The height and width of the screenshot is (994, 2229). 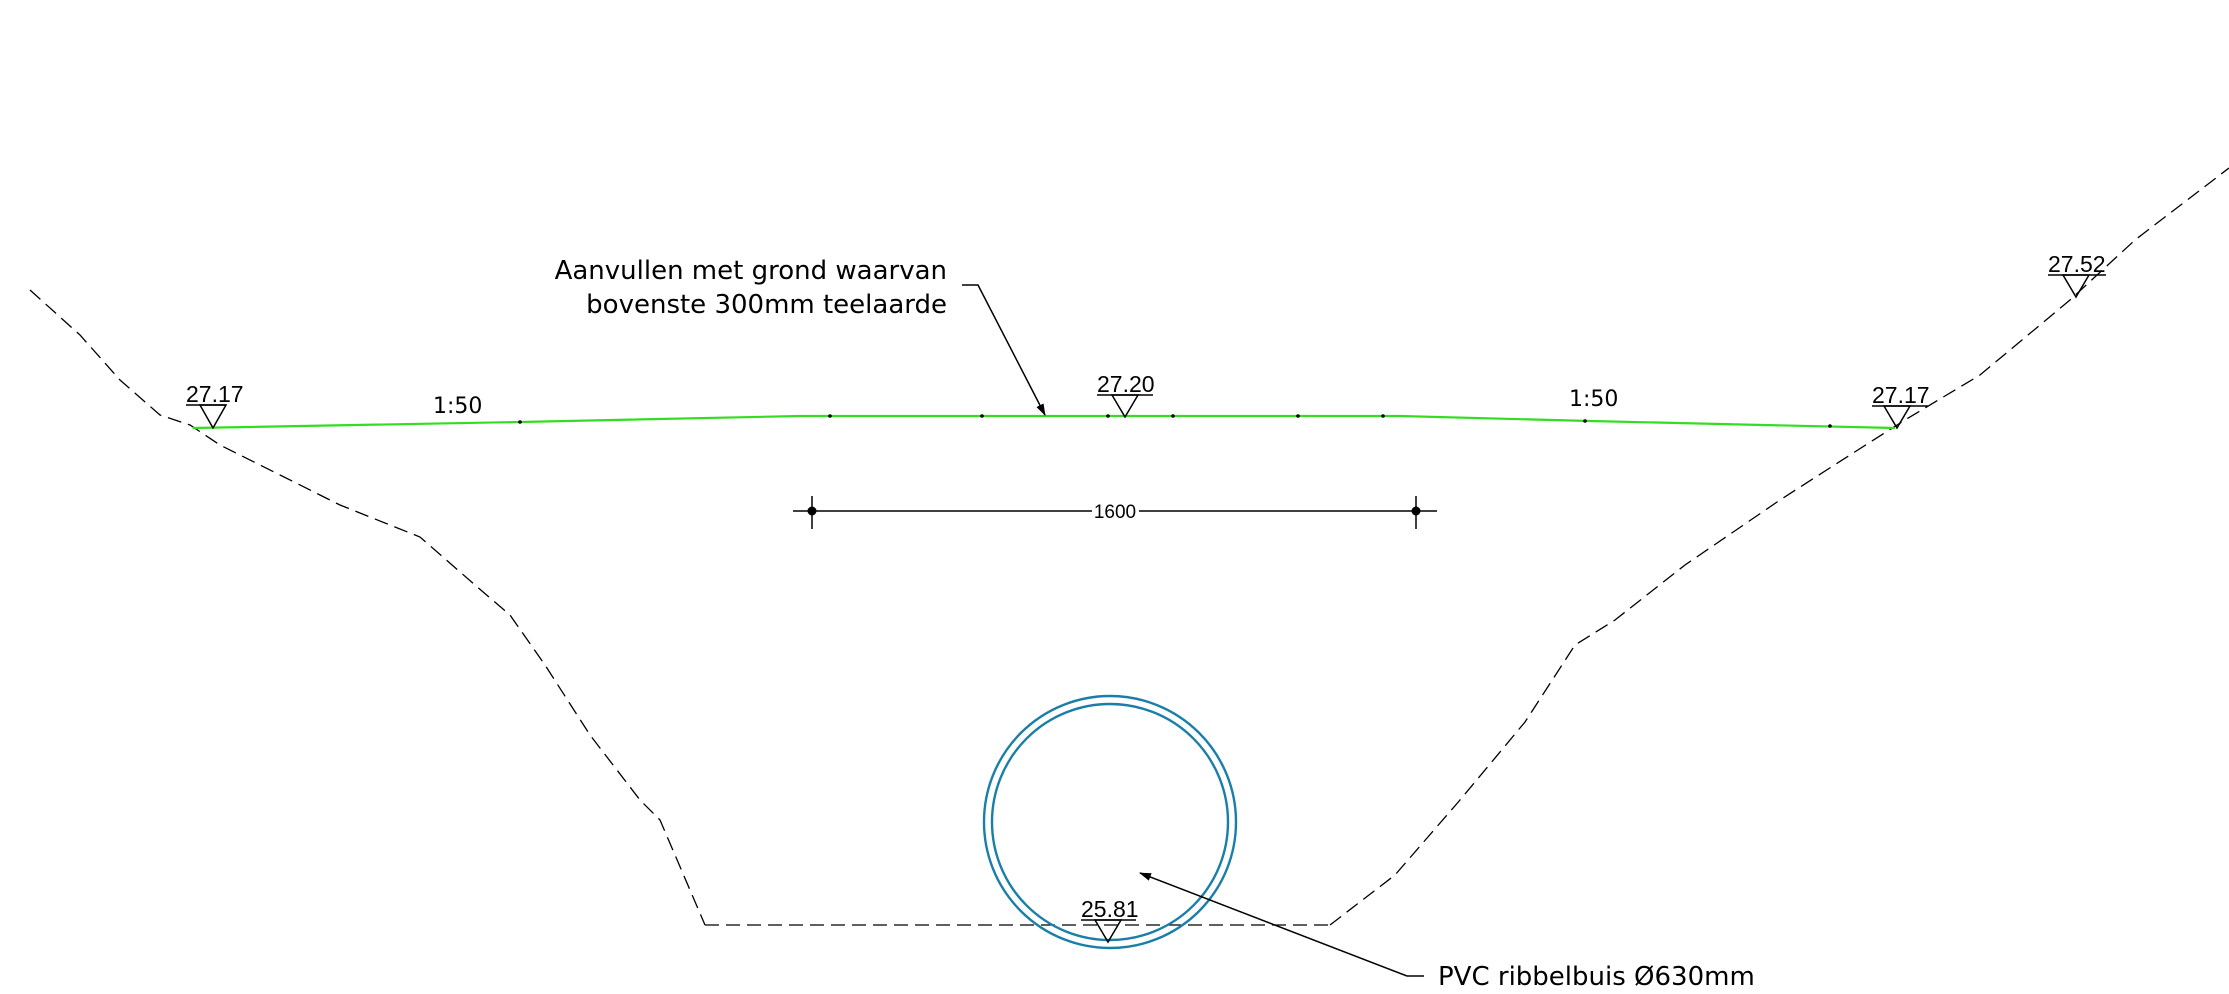 I want to click on dimension-trench-width: 1600, so click(x=1115, y=512).